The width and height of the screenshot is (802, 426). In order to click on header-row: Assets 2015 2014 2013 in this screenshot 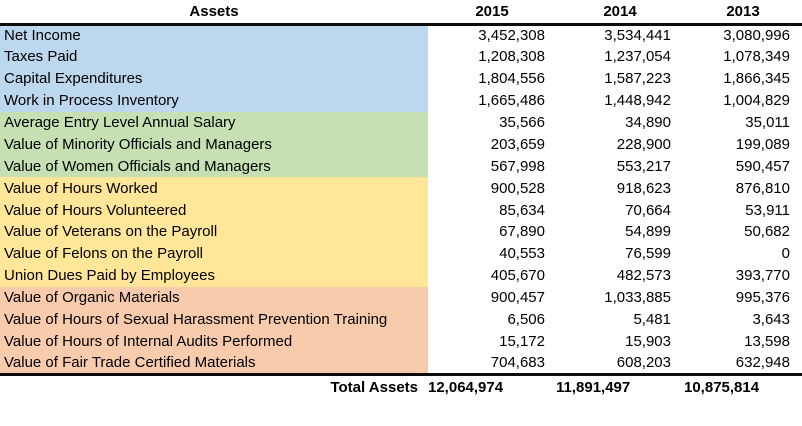, I will do `click(401, 13)`.